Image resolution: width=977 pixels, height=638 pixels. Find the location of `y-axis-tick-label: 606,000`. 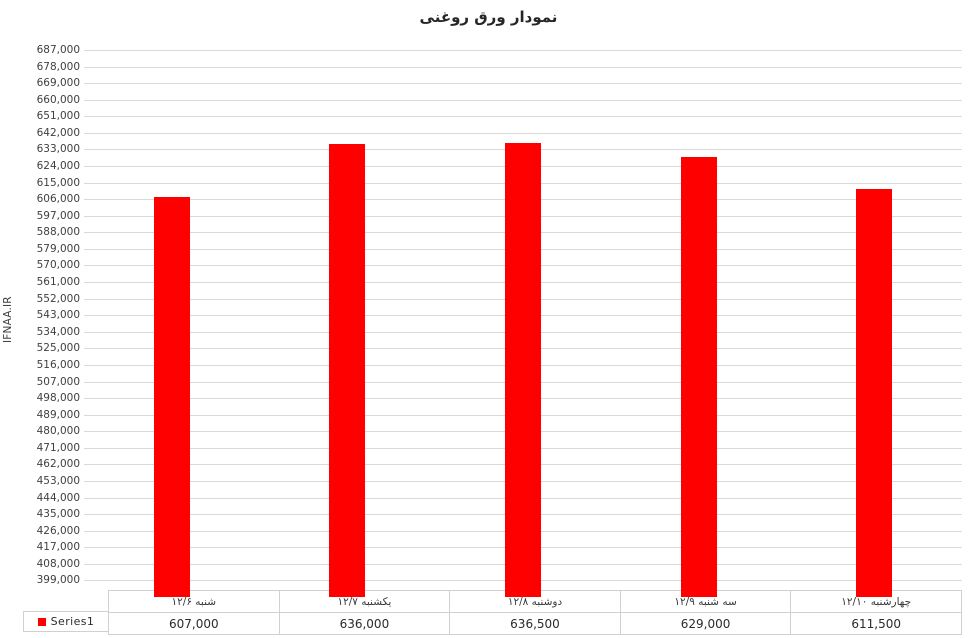

y-axis-tick-label: 606,000 is located at coordinates (58, 199).